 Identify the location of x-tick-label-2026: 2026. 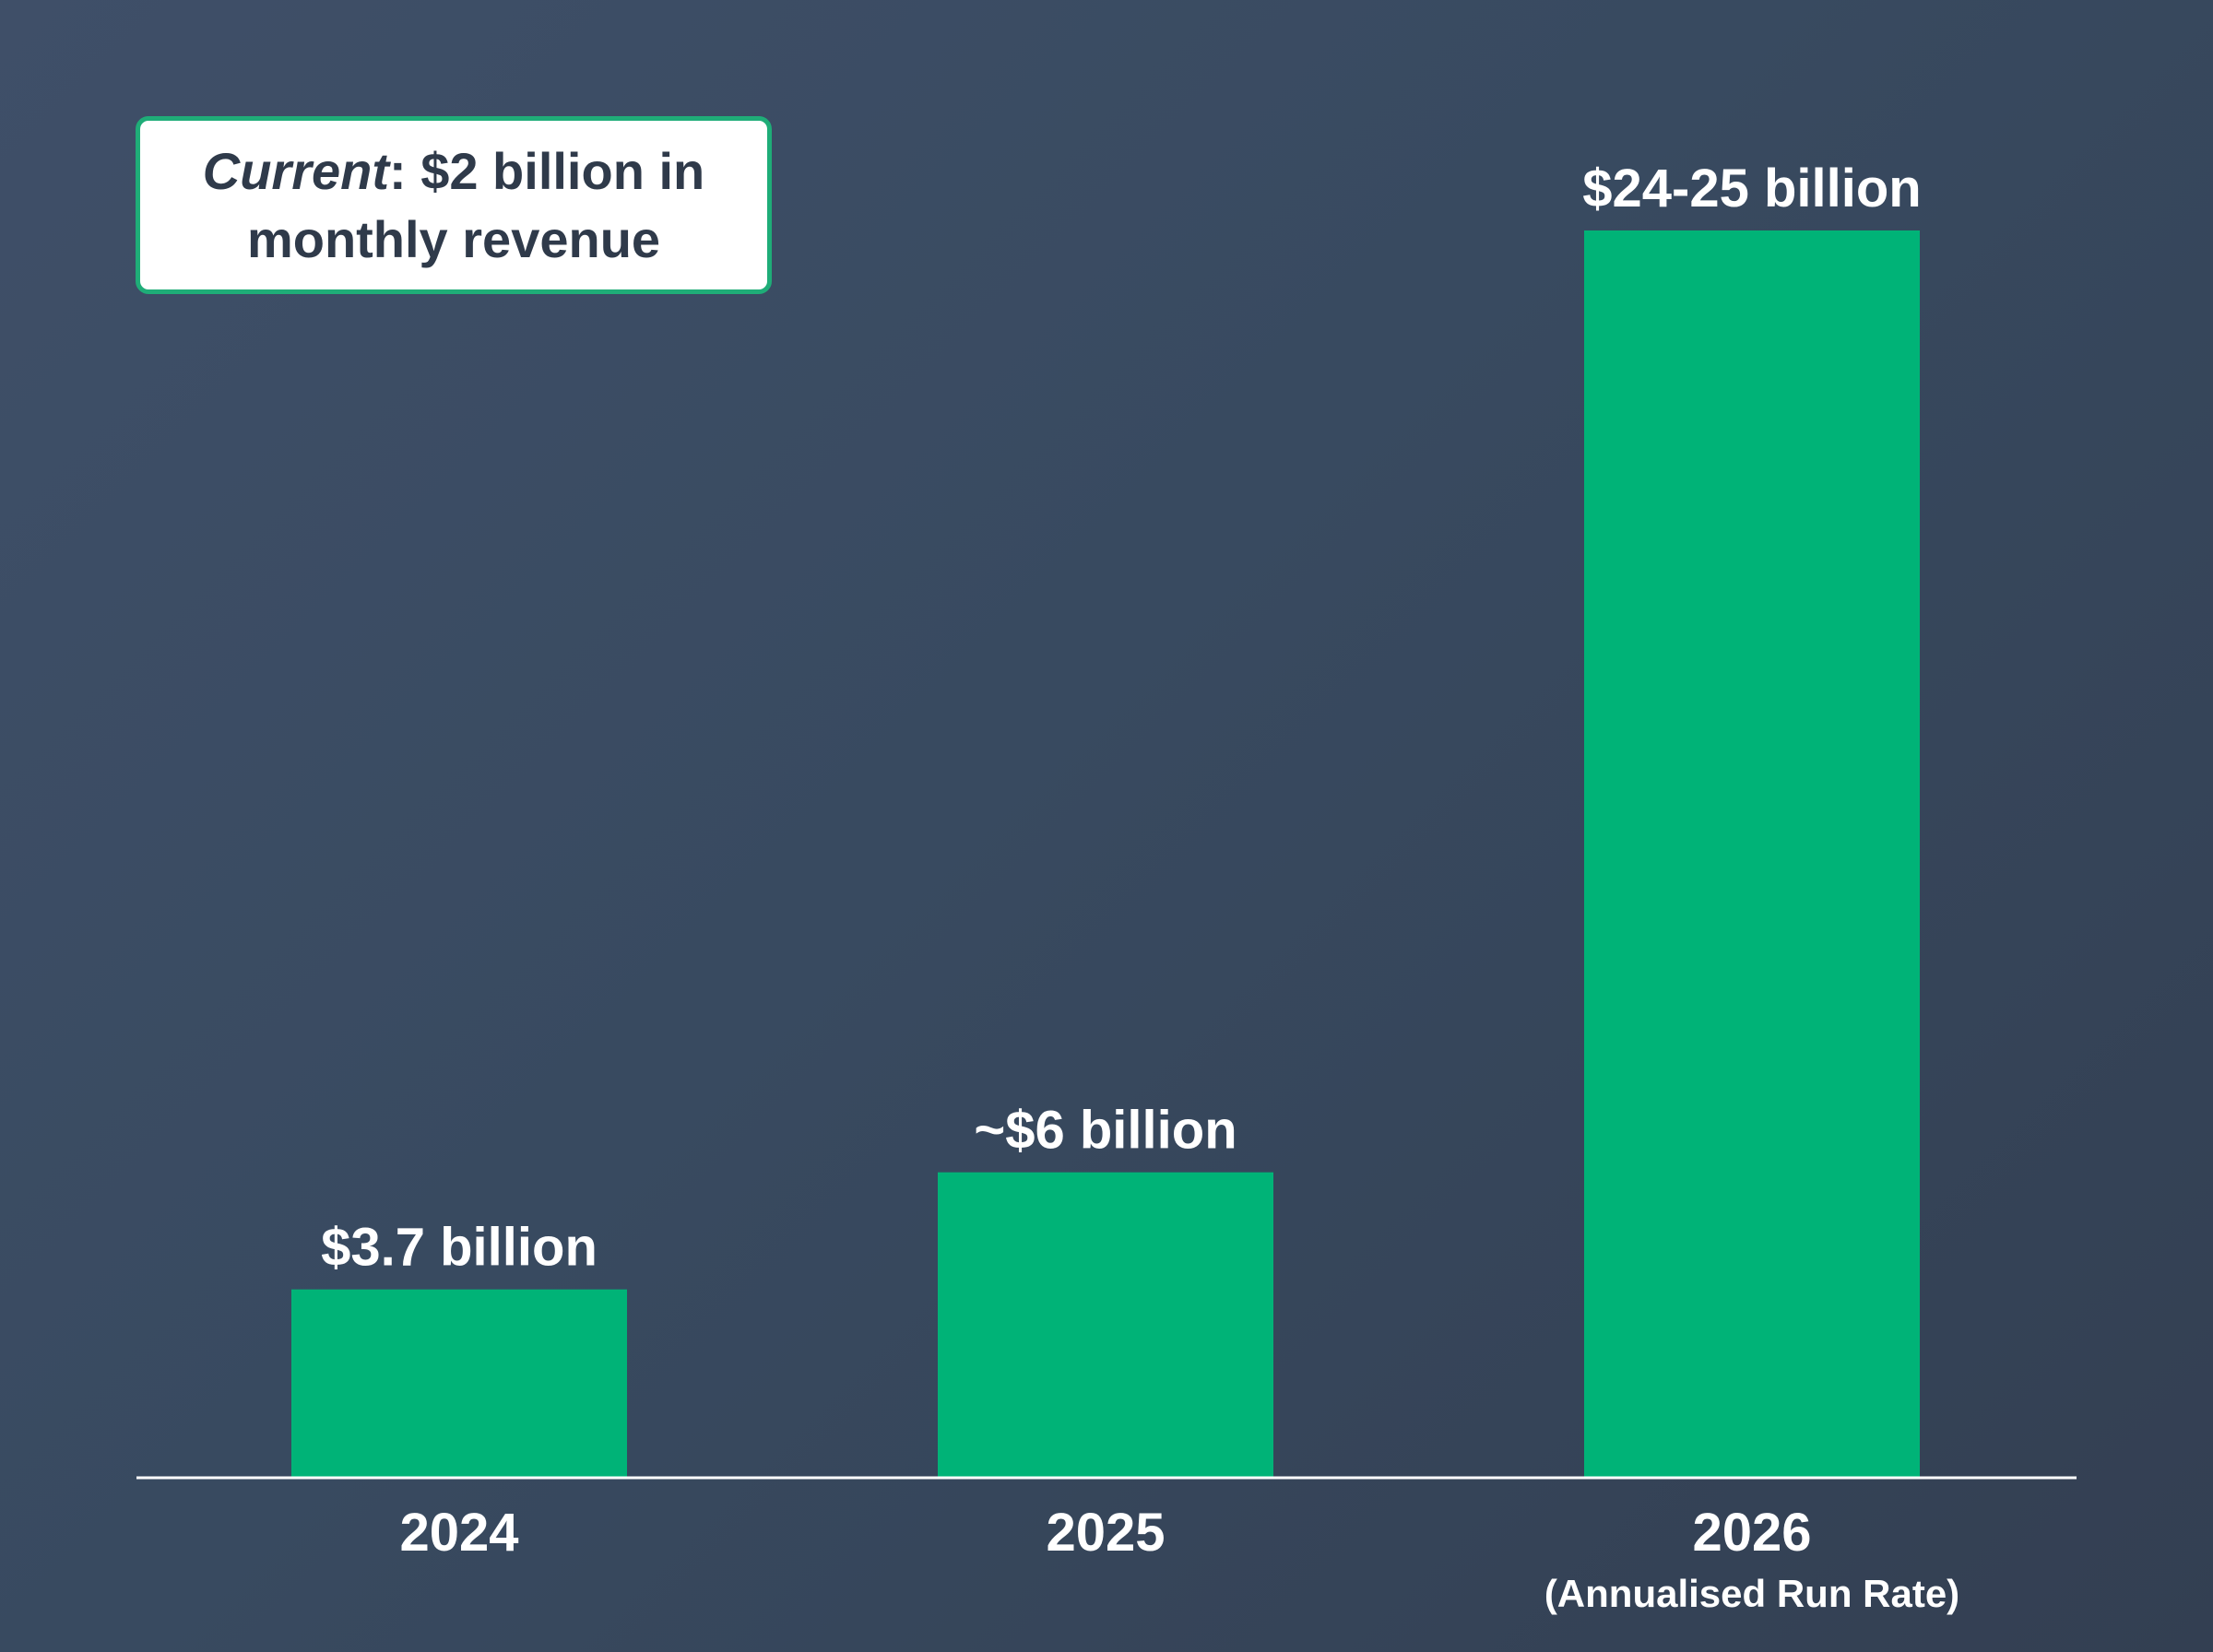
(1751, 1533).